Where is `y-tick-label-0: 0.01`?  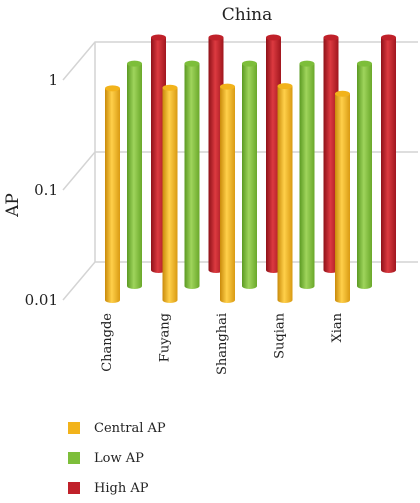 y-tick-label-0: 0.01 is located at coordinates (41, 300).